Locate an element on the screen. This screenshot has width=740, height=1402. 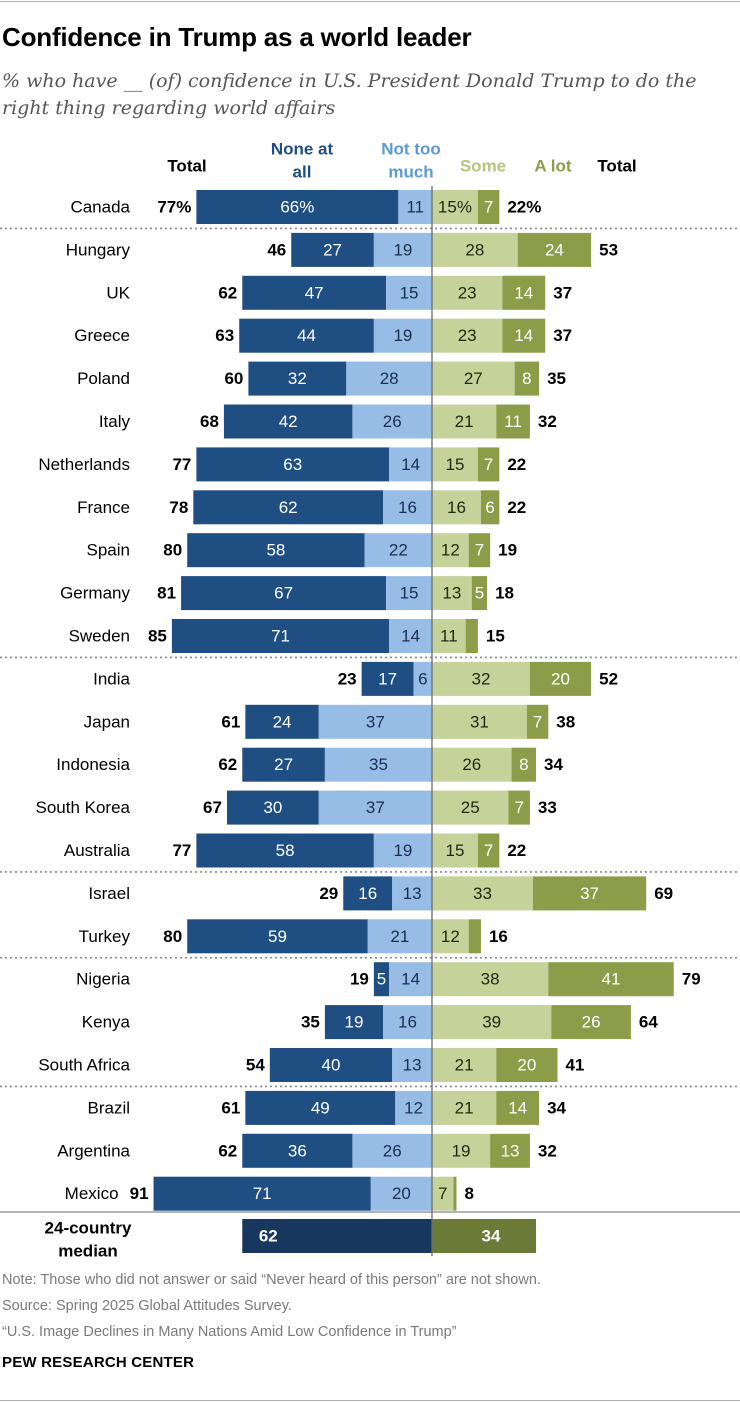
header-not-too-much-line1: Not too is located at coordinates (410, 149).